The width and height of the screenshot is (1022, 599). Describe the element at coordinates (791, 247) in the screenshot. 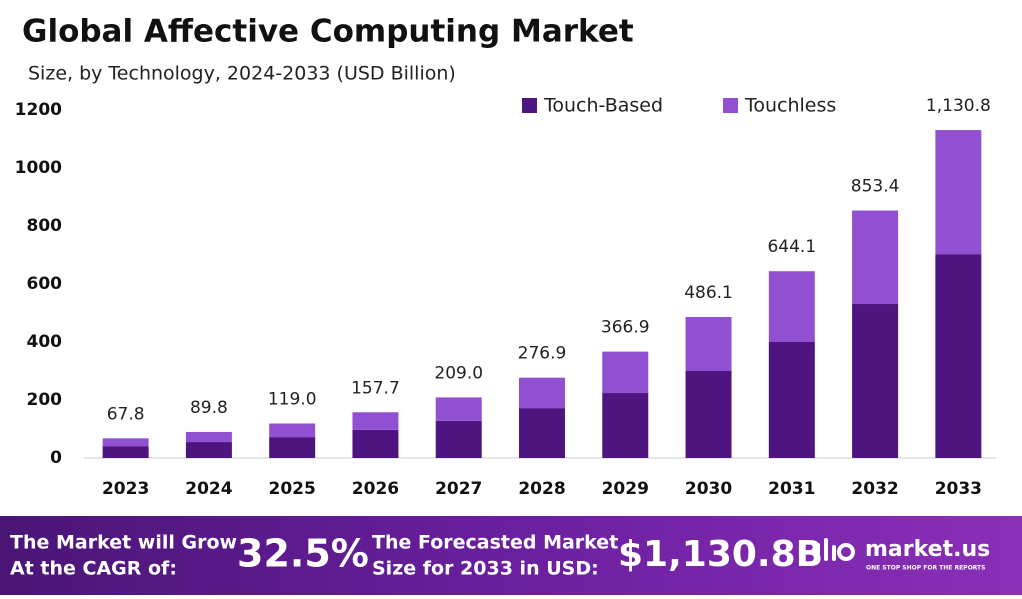

I see `total-label: 644.1` at that location.